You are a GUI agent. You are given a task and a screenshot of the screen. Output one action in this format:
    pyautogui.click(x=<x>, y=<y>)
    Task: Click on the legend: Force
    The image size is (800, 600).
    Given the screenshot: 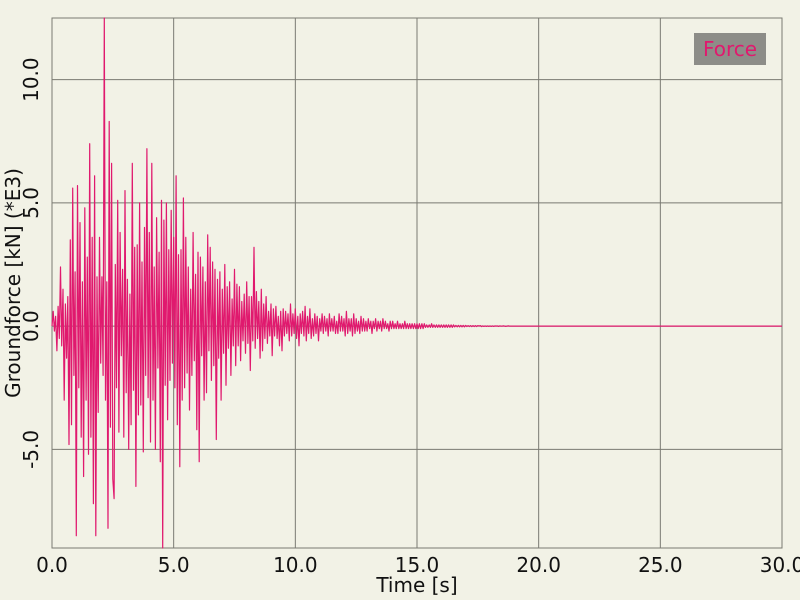 What is the action you would take?
    pyautogui.click(x=730, y=49)
    